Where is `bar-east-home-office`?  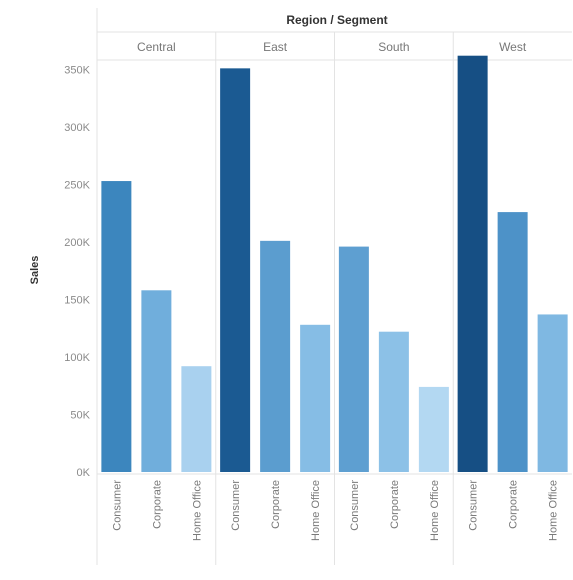 bar-east-home-office is located at coordinates (315, 398).